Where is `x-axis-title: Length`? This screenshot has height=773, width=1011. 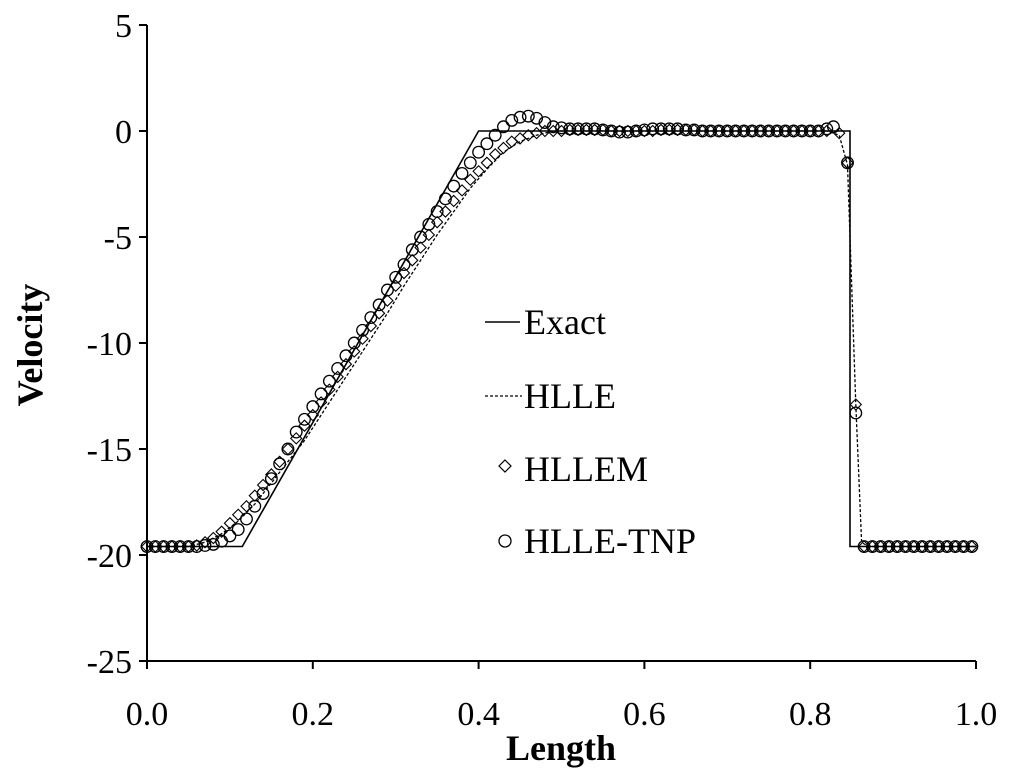
x-axis-title: Length is located at coordinates (561, 748).